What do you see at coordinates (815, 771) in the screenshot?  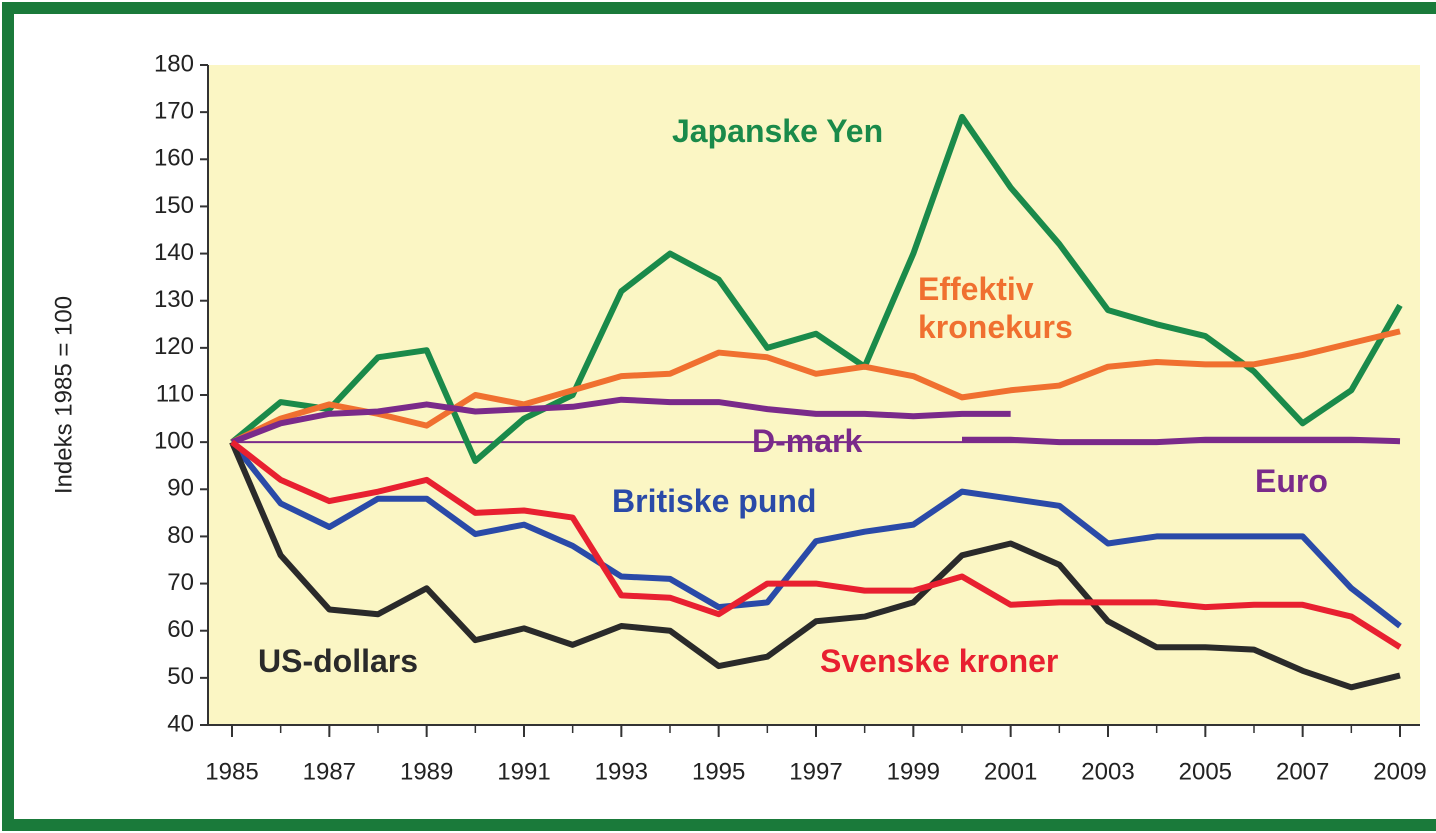 I see `x-tick-label: 1997` at bounding box center [815, 771].